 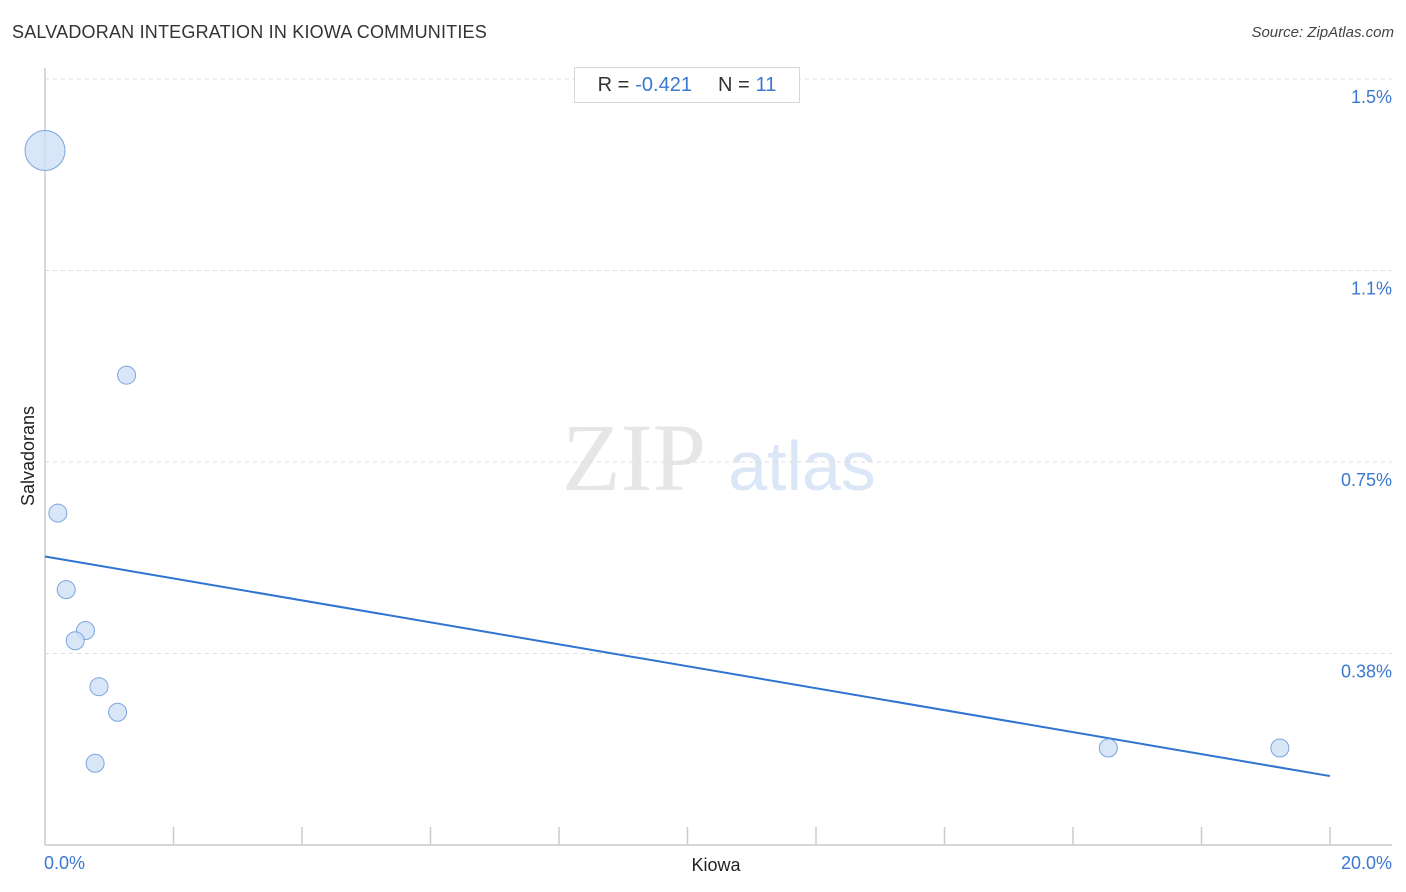 What do you see at coordinates (716, 865) in the screenshot?
I see `x-axis-label: Kiowa` at bounding box center [716, 865].